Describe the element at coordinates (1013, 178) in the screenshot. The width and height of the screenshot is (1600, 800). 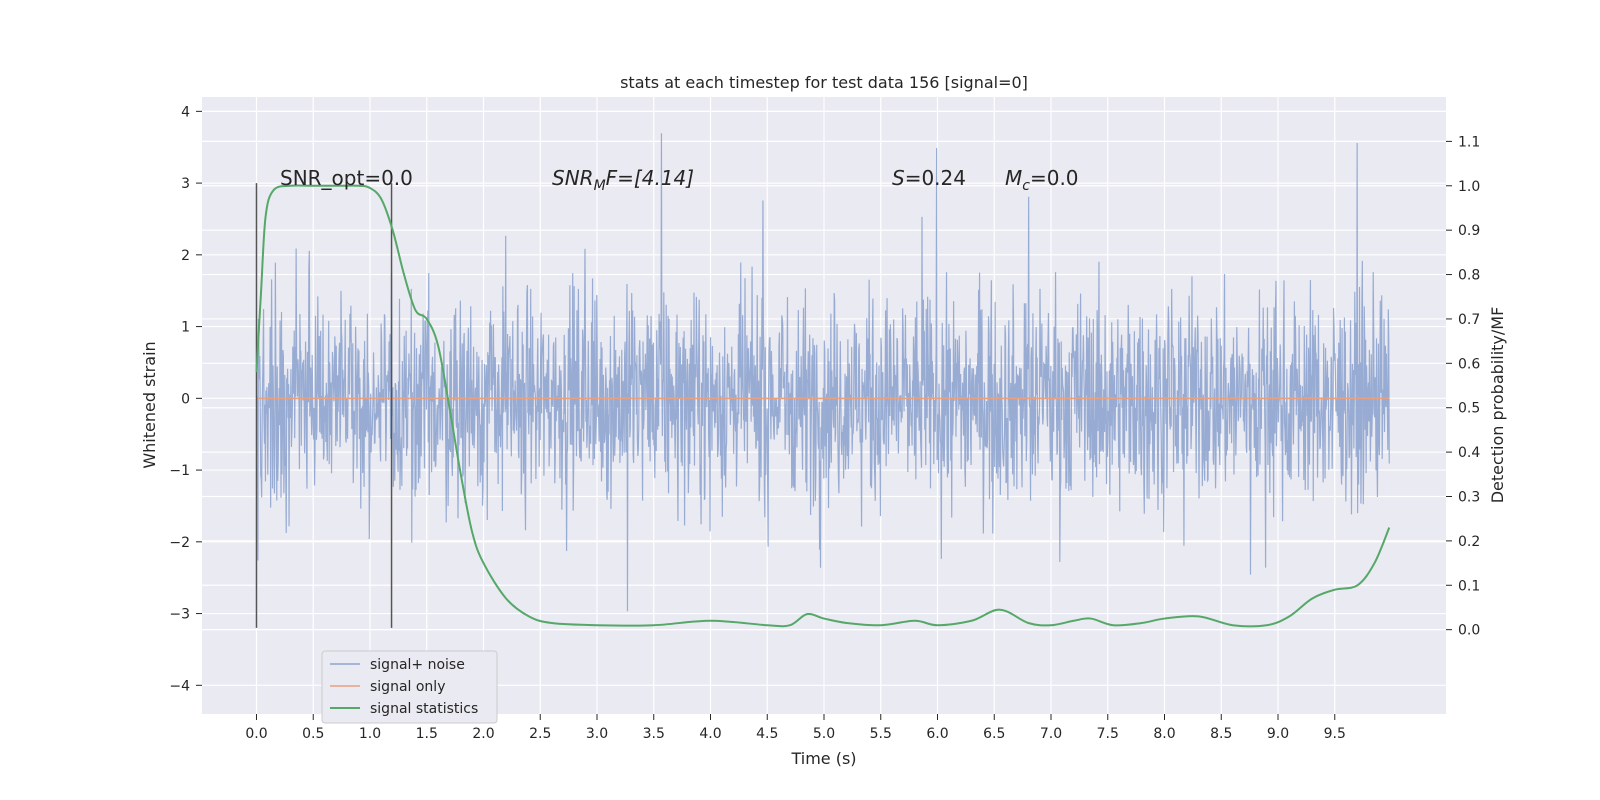
I see `mc-main: M` at that location.